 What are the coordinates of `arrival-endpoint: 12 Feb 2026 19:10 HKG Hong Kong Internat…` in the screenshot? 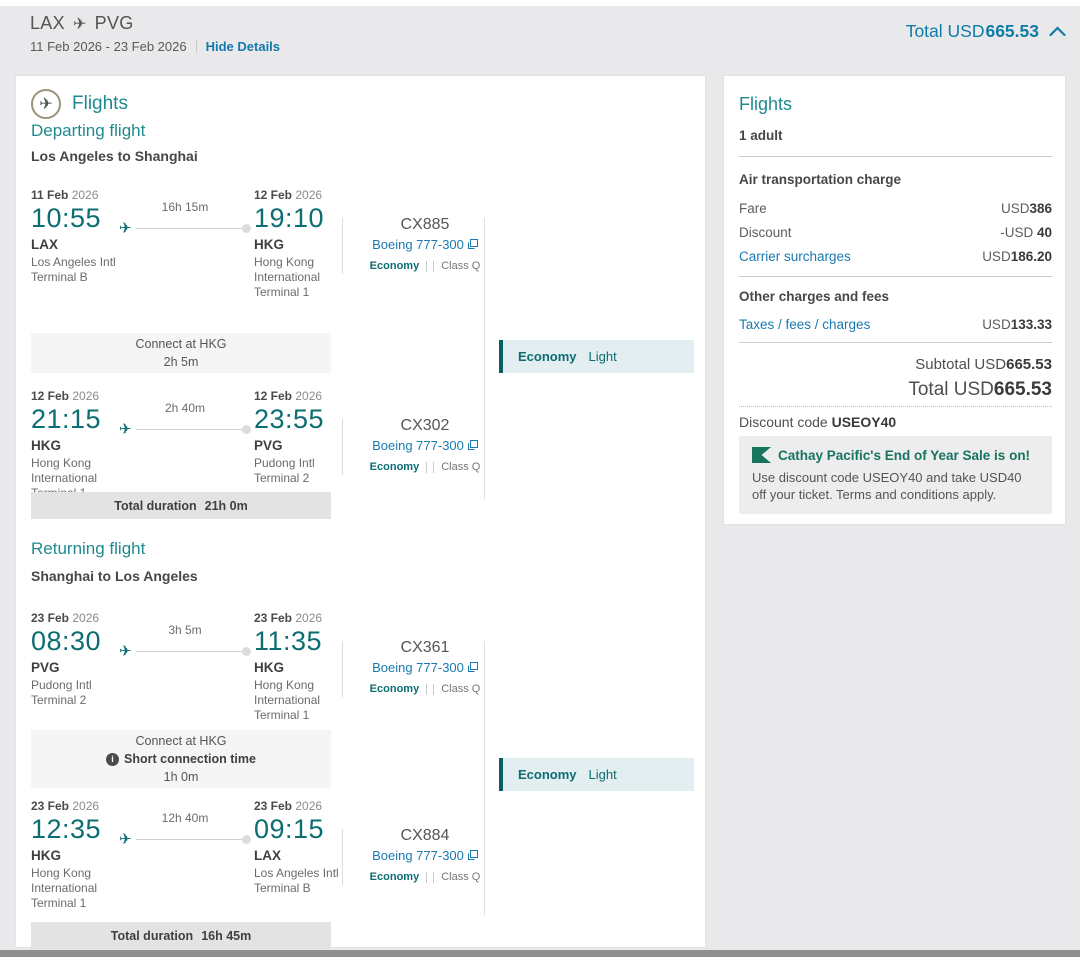 It's located at (304, 244).